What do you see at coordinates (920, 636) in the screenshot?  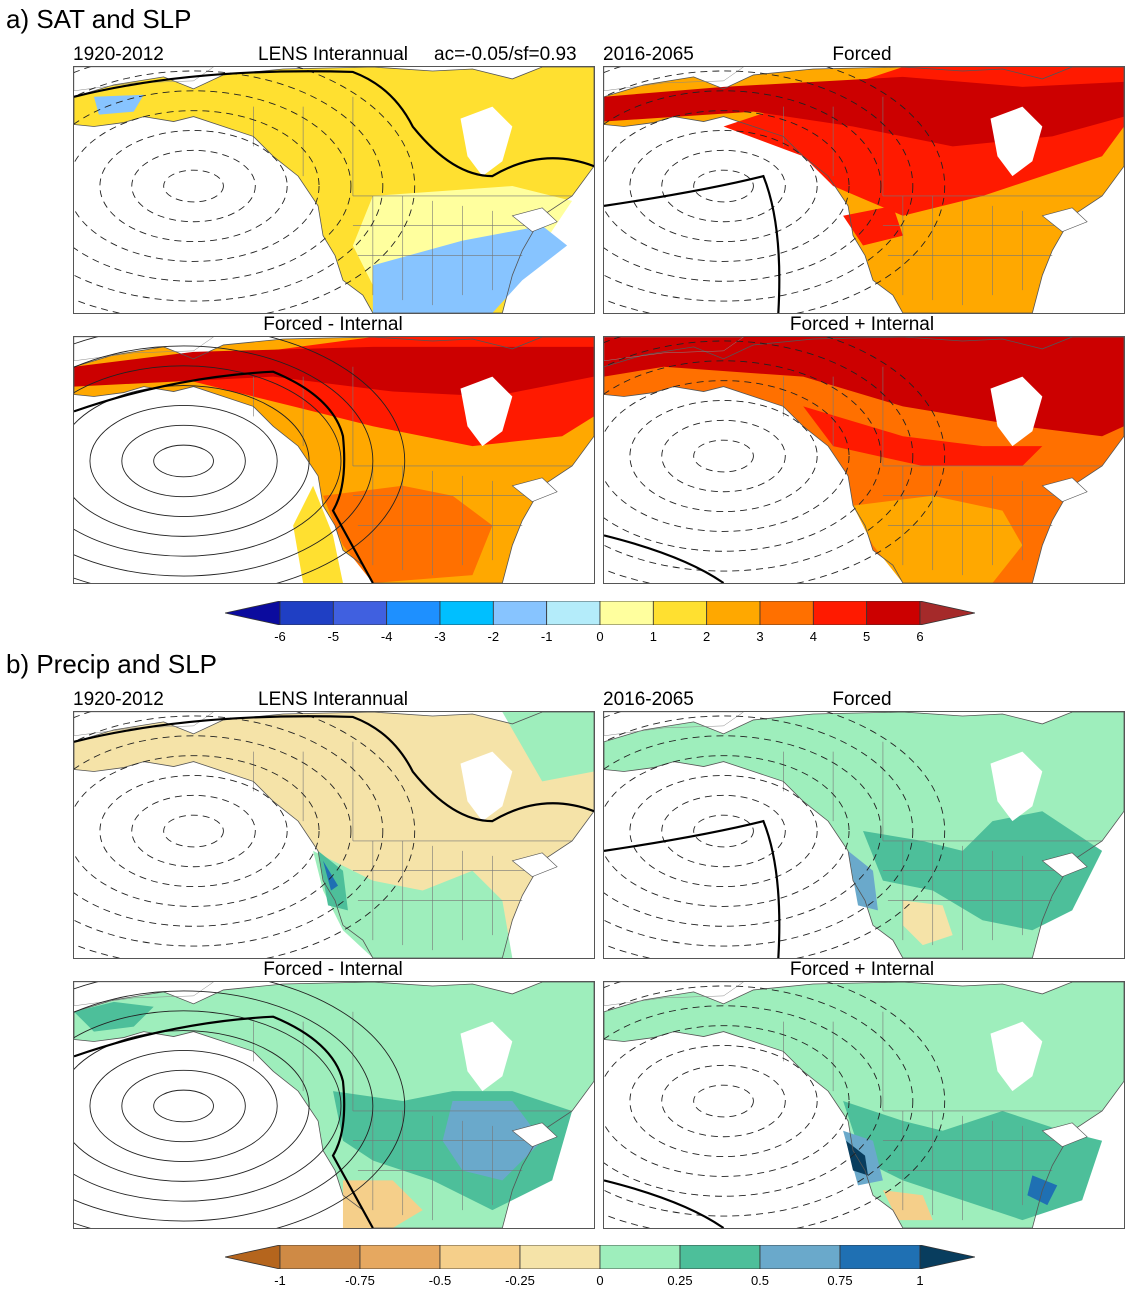 I see `colorbar-tick-label: 6` at bounding box center [920, 636].